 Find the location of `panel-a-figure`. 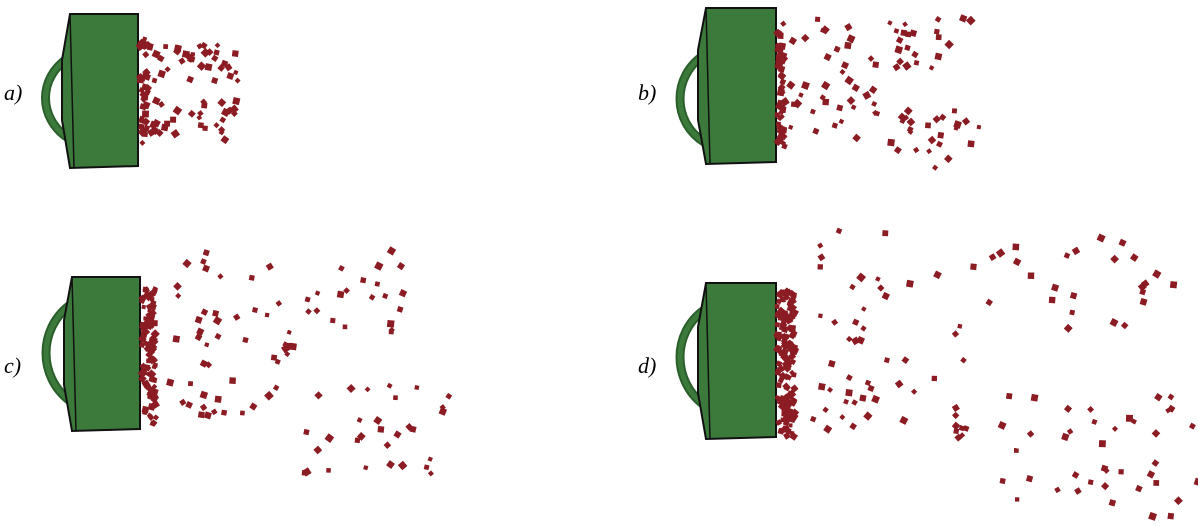

panel-a-figure is located at coordinates (141, 91).